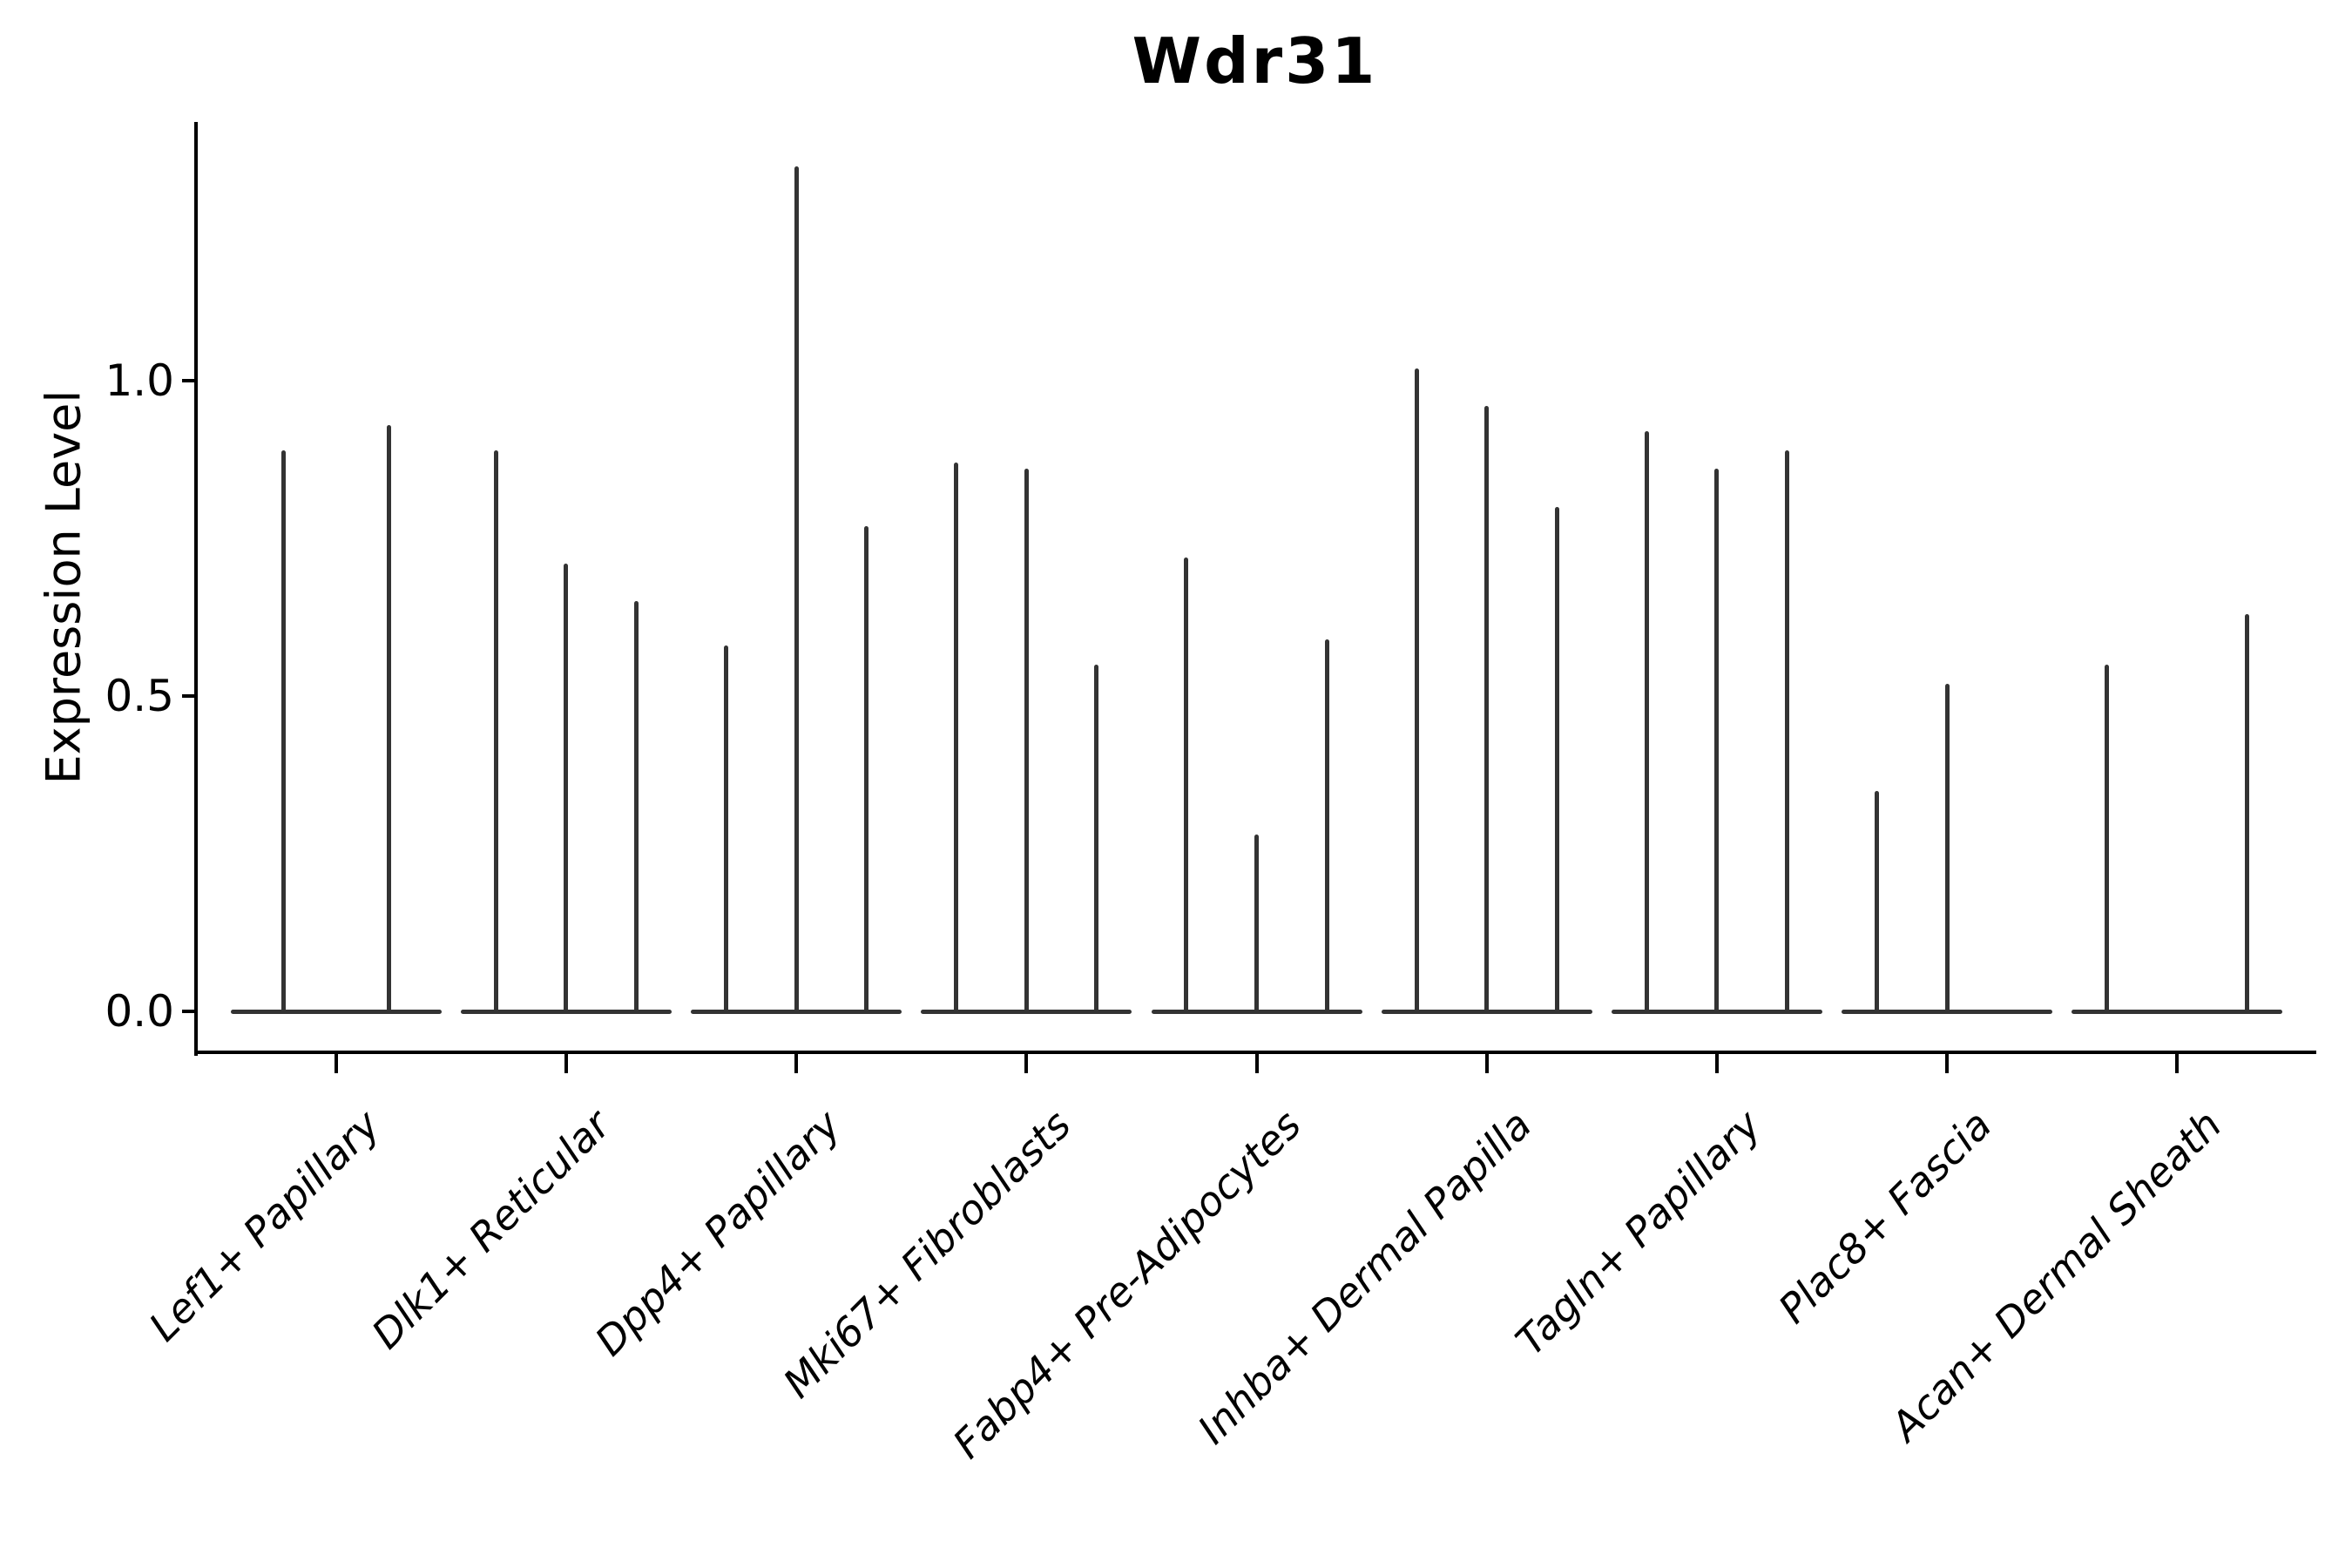 The width and height of the screenshot is (2352, 1568). Describe the element at coordinates (491, 1230) in the screenshot. I see `x-tick-label-2: Dlk1+ Reticular` at that location.